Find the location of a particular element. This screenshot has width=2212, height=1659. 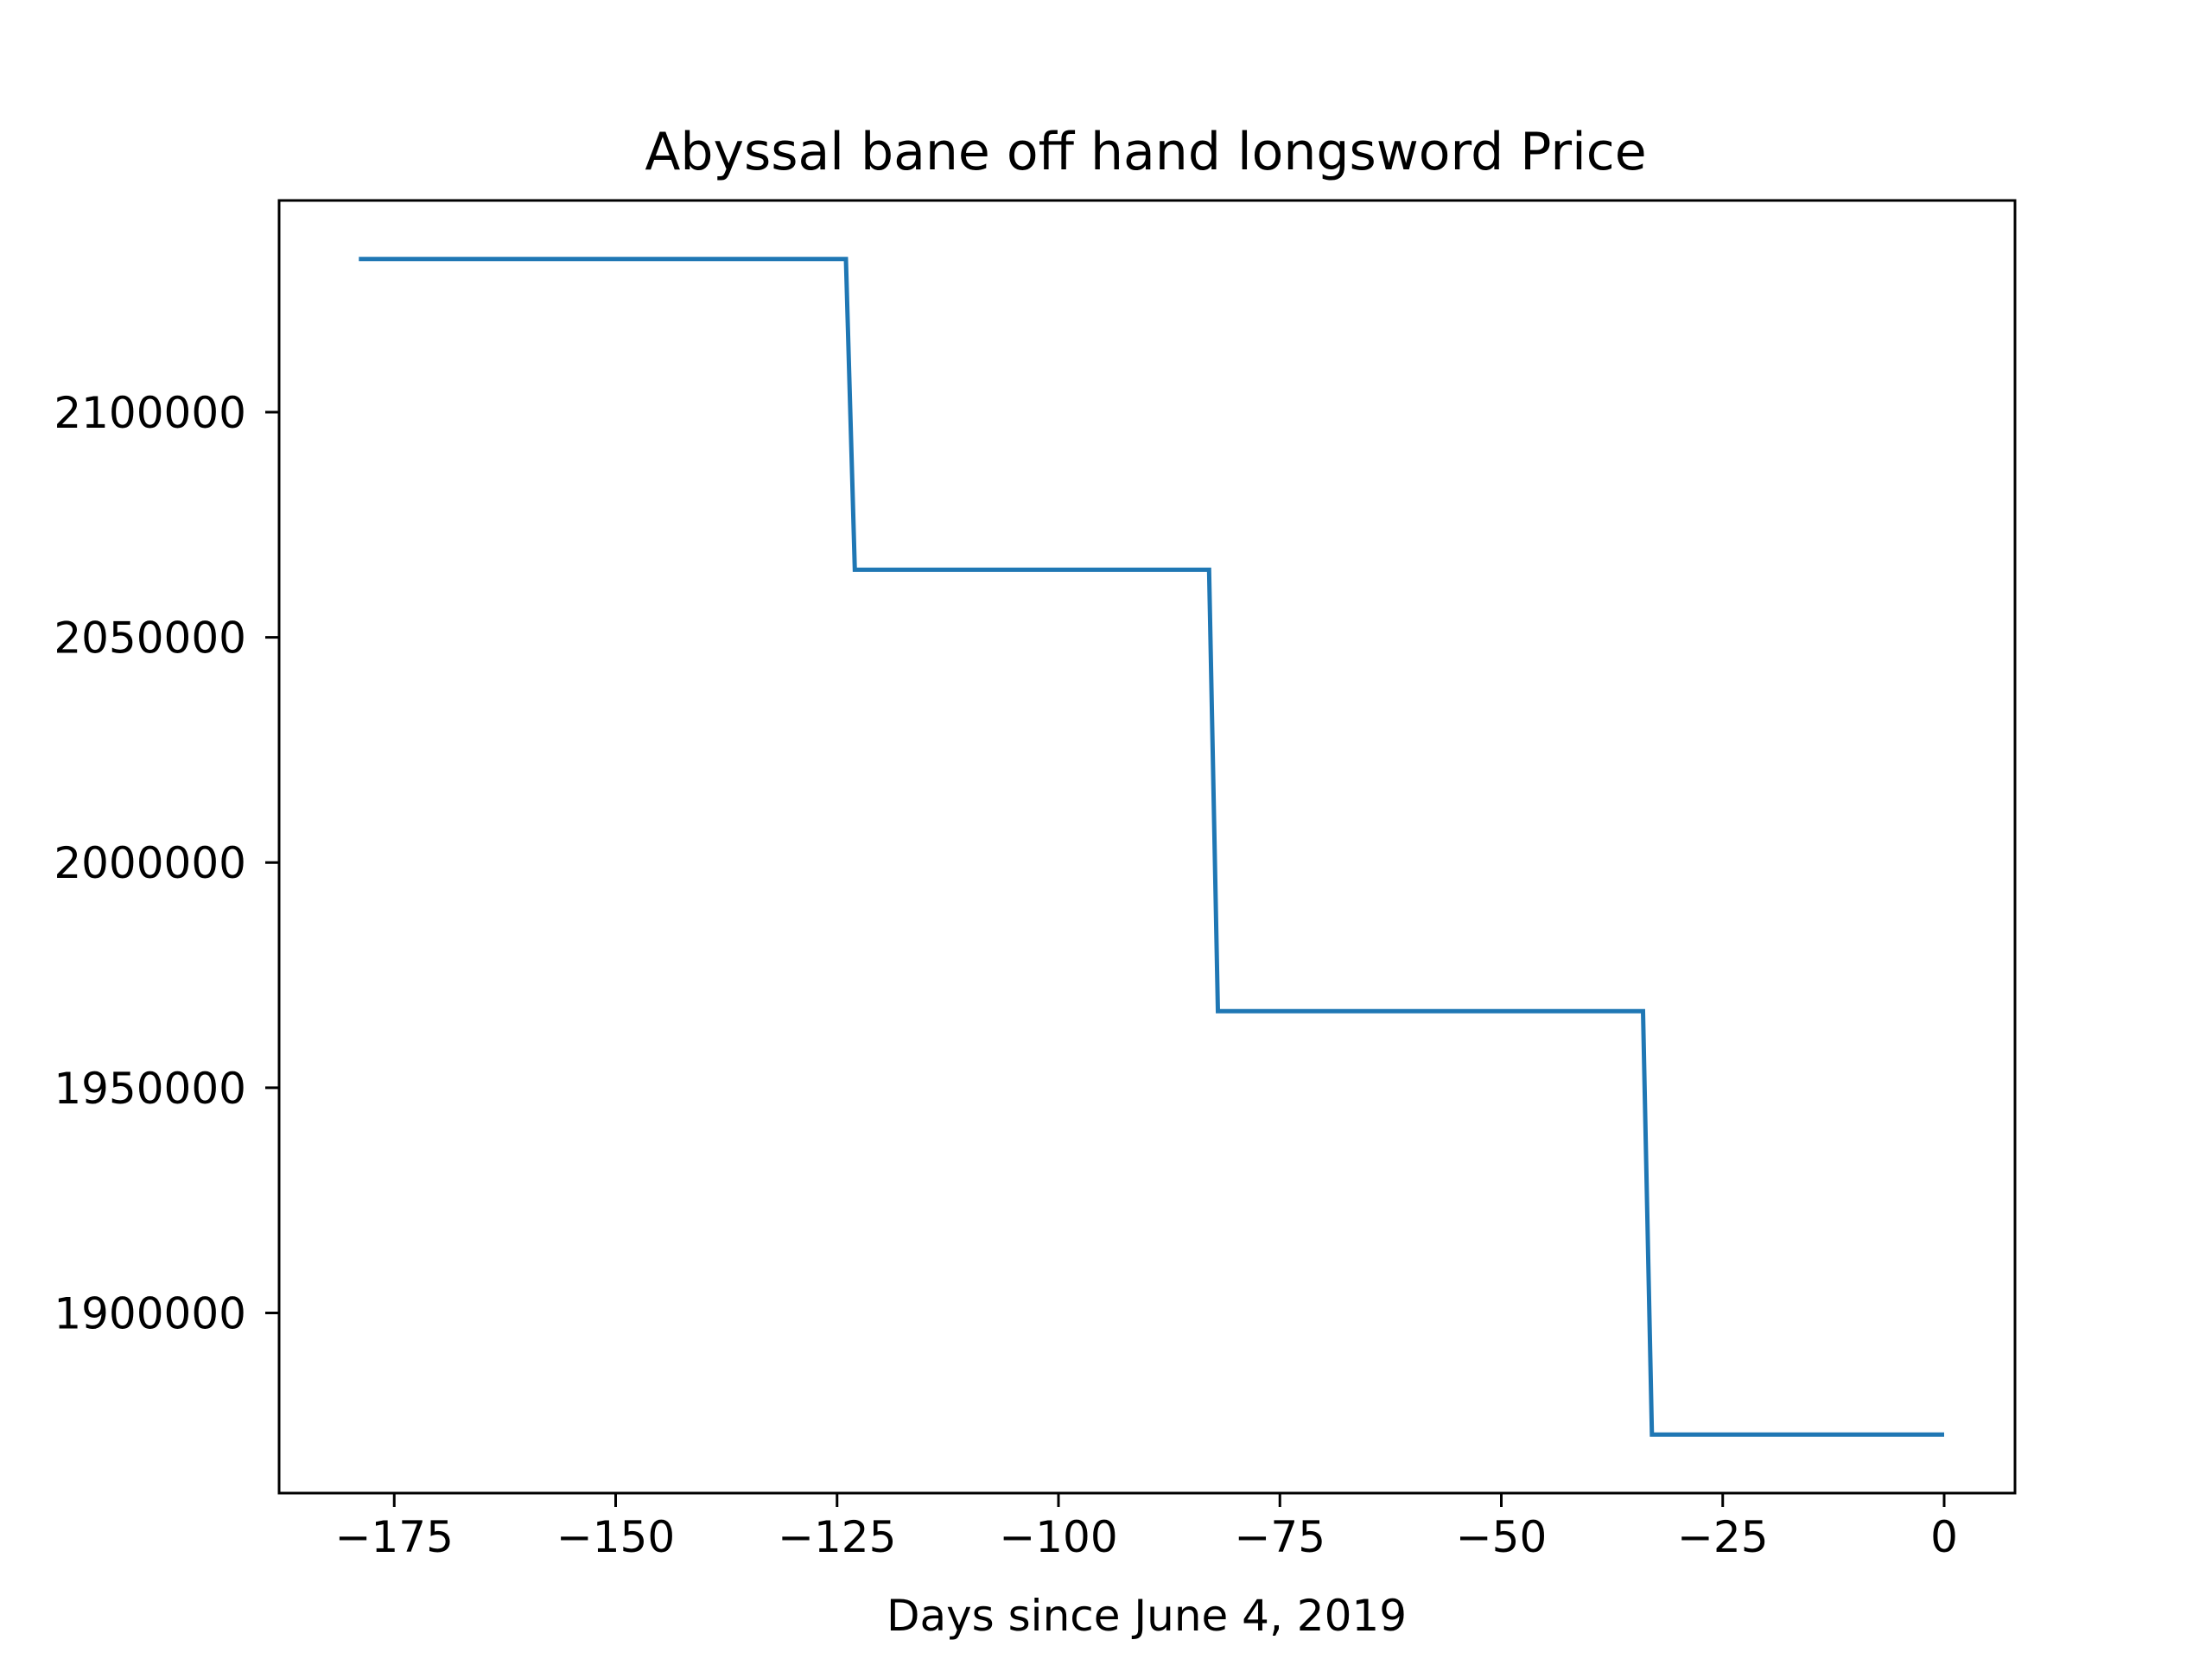

x-tick-label: −125 is located at coordinates (837, 1537).